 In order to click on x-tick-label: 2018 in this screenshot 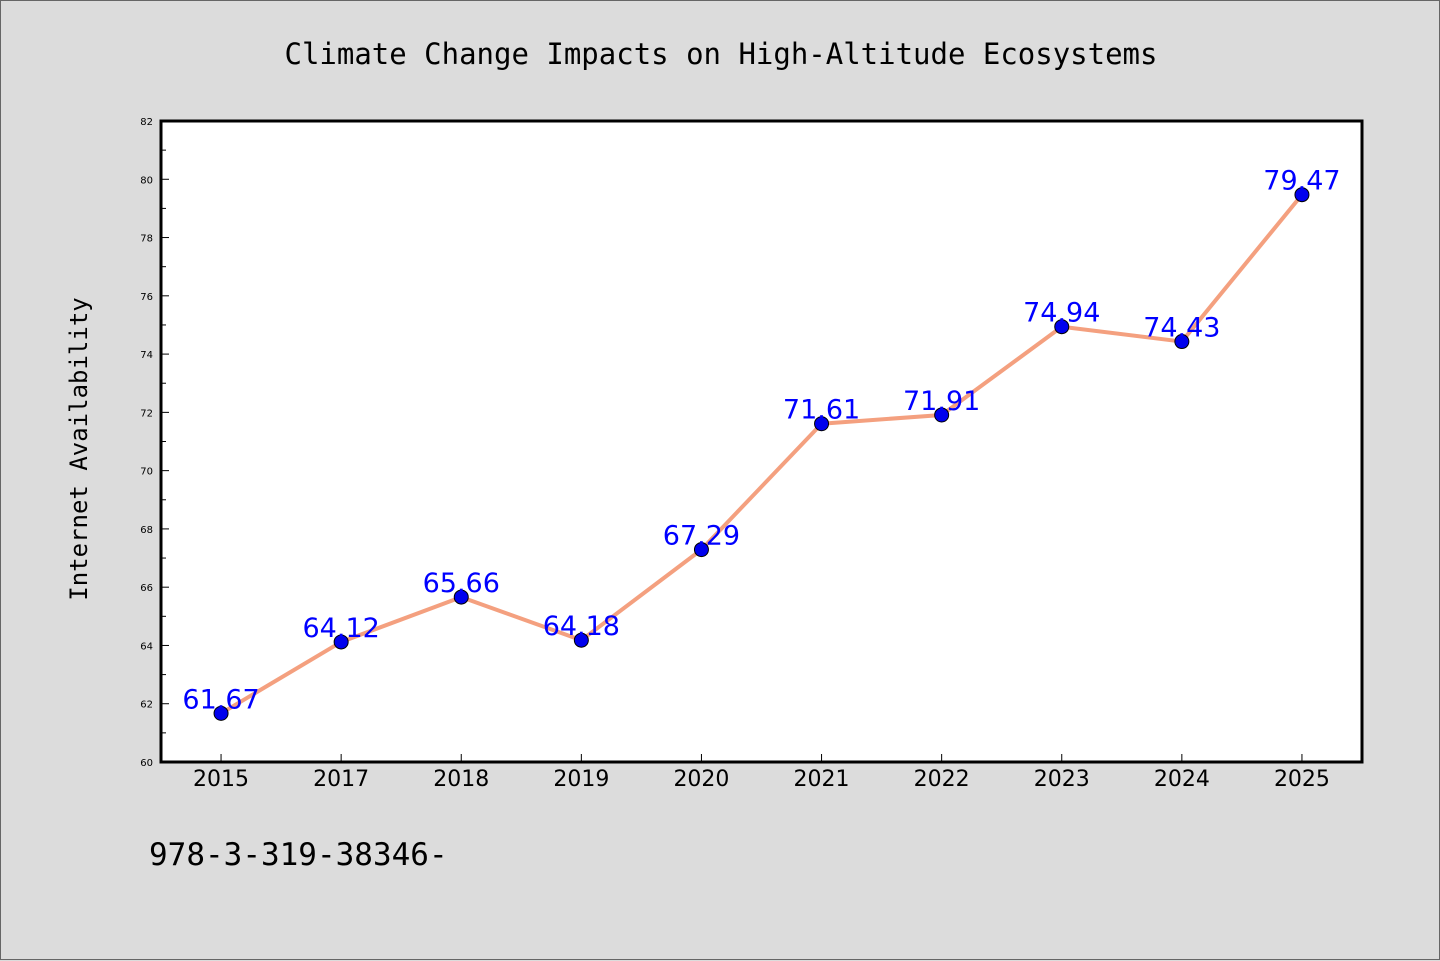, I will do `click(461, 779)`.